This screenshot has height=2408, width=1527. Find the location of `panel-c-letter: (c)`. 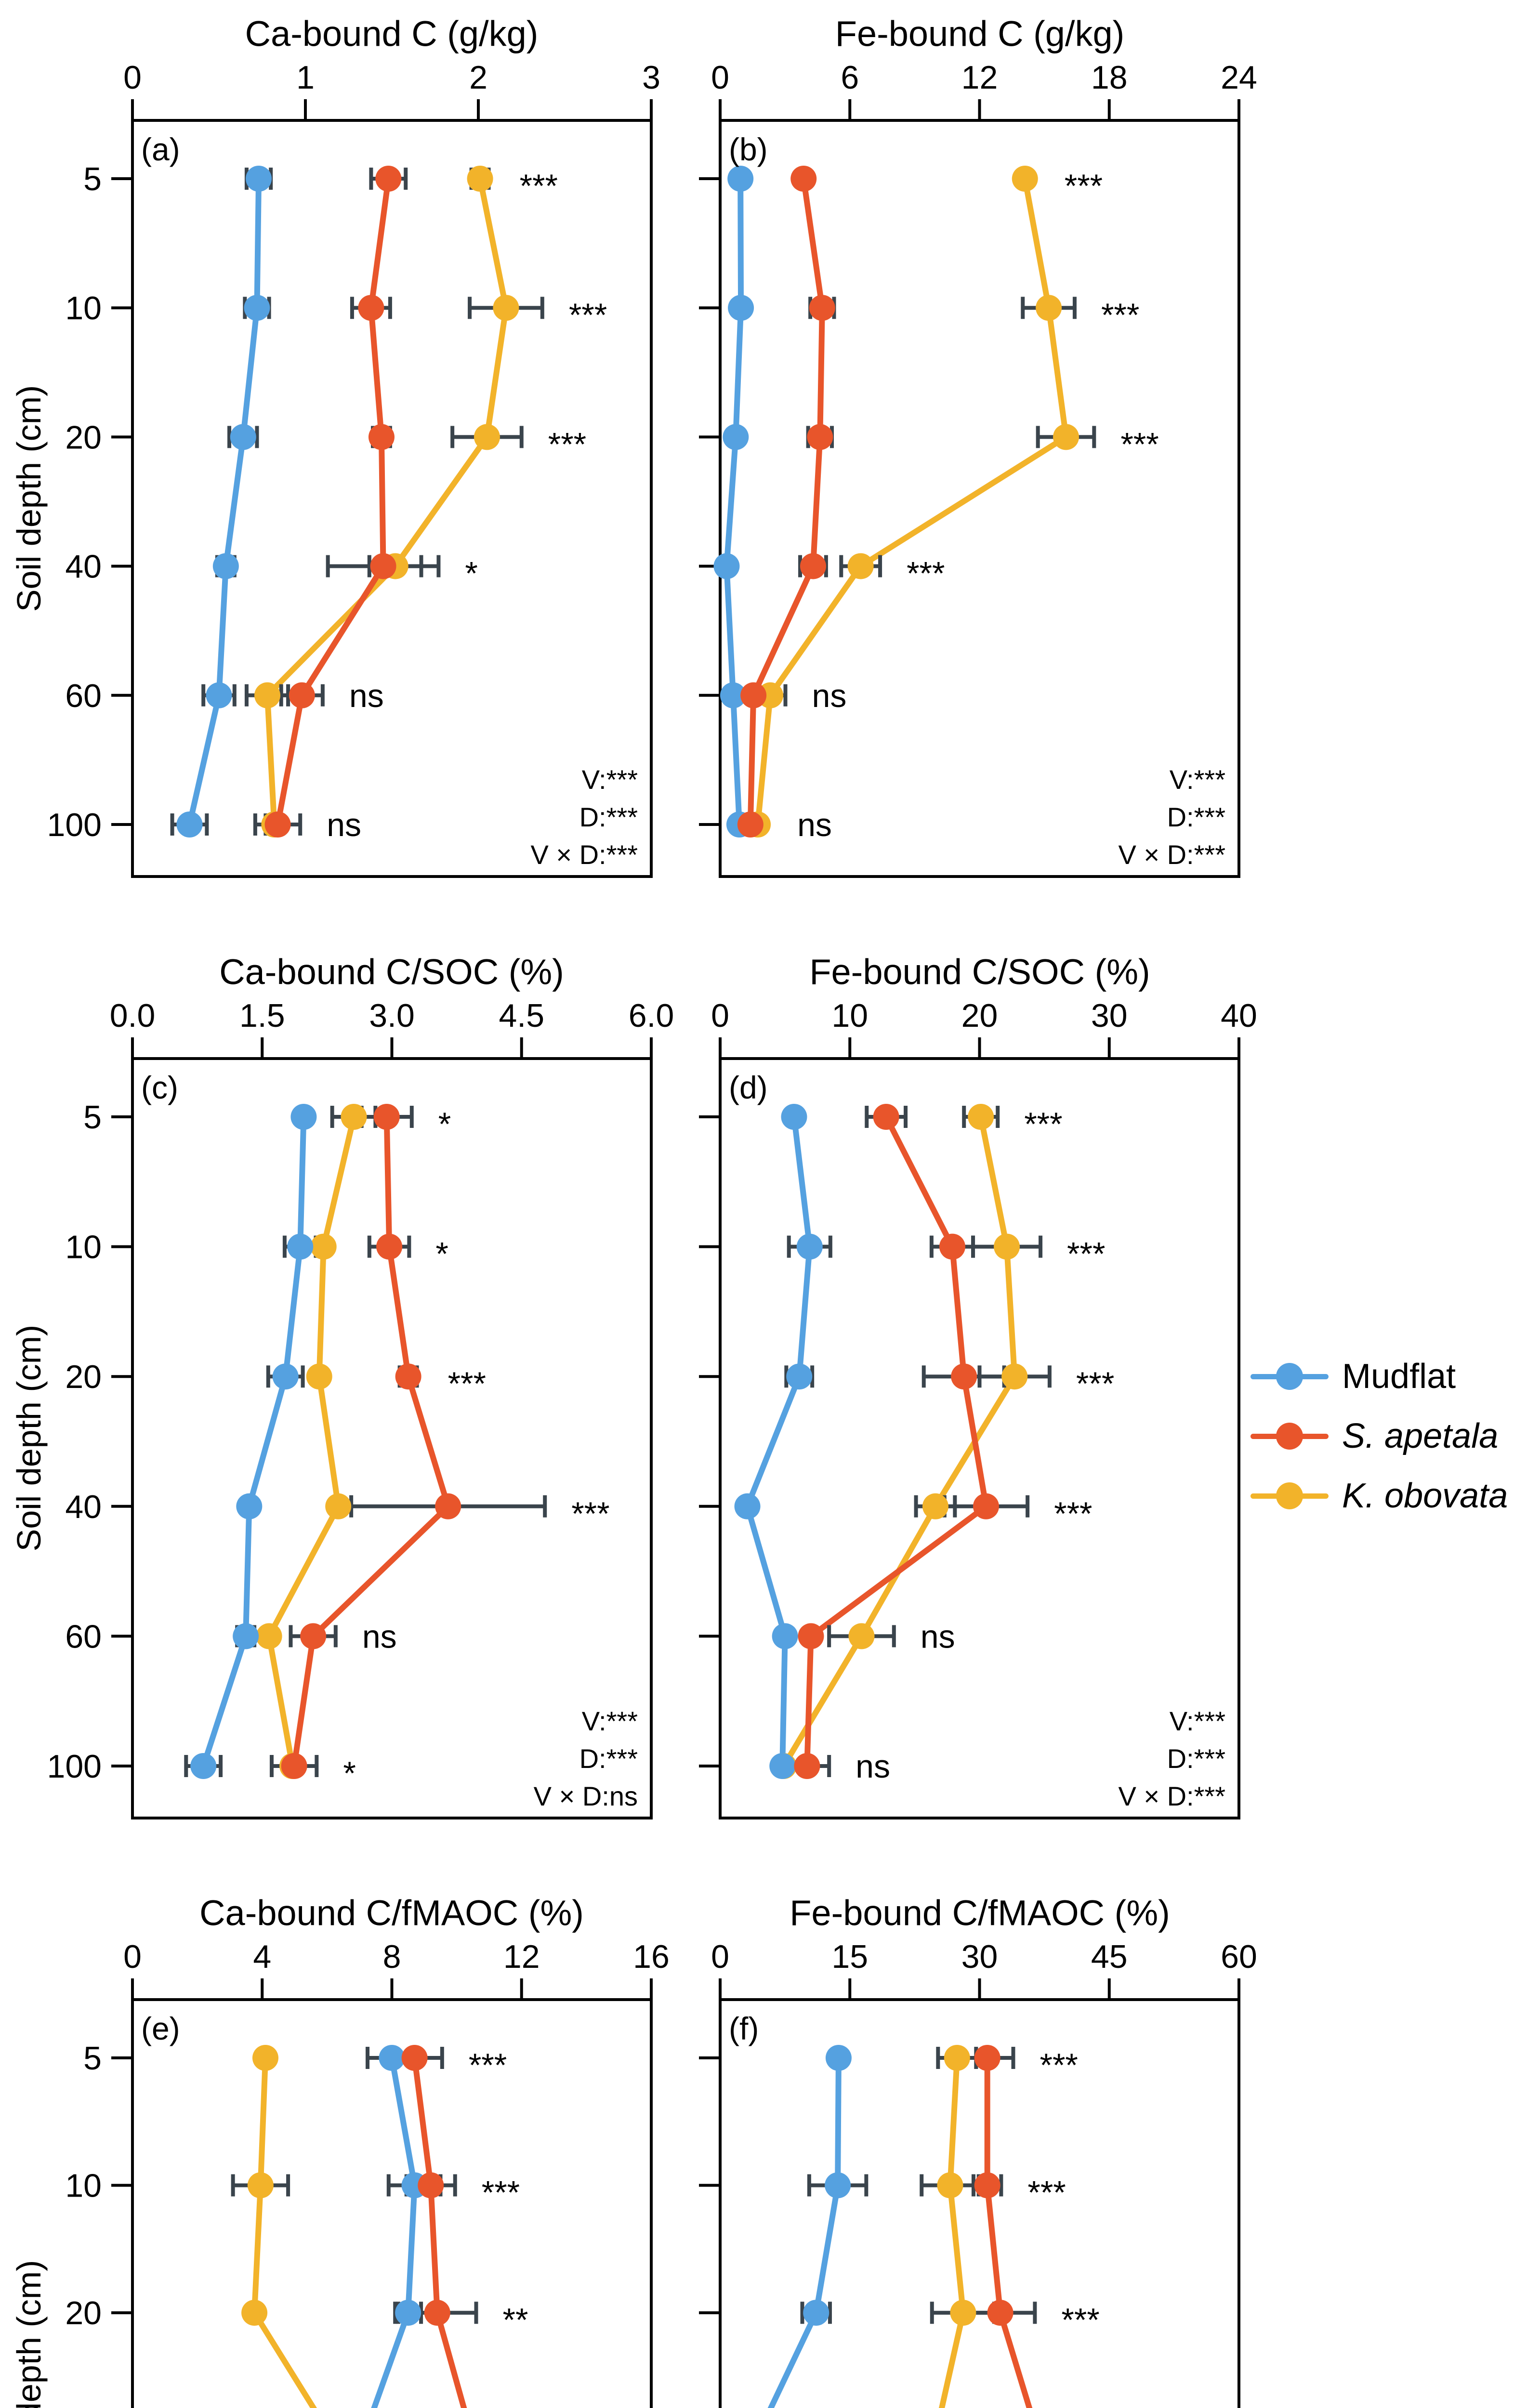

panel-c-letter: (c) is located at coordinates (159, 1087).